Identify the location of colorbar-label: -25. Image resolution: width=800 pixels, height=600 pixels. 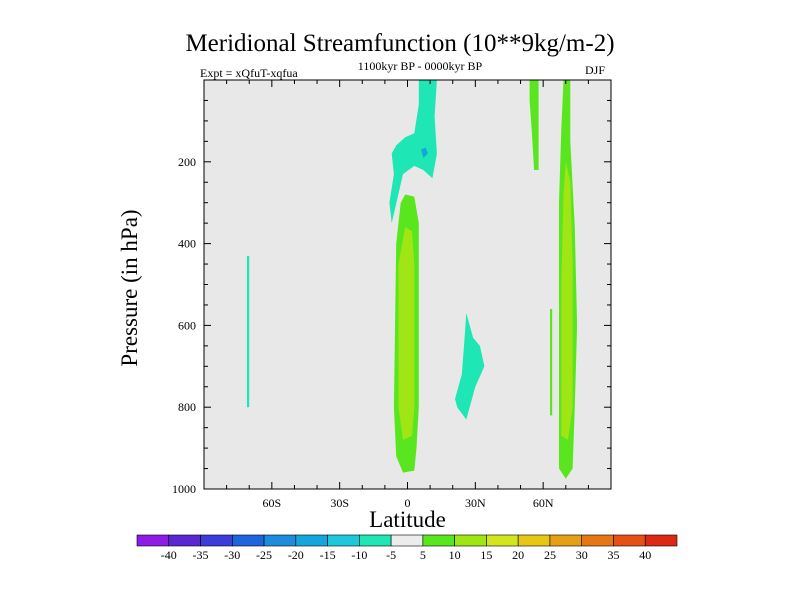
(264, 555).